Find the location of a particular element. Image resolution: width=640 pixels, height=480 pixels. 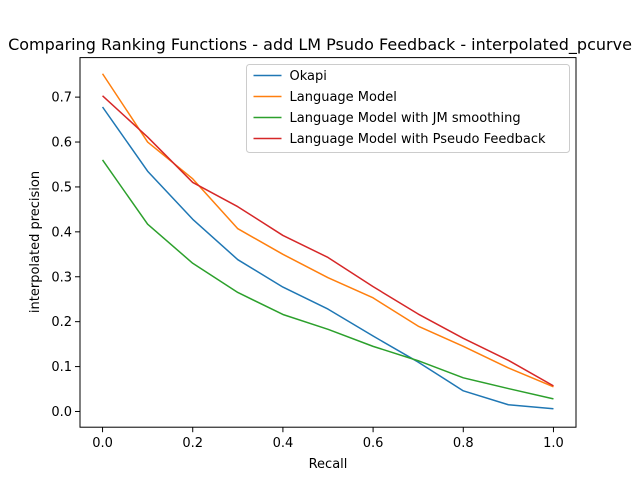

y-axis: 0.0 0.1 0.2 0.3 0.4 0.5 0.6 0.7 is located at coordinates (65, 255).